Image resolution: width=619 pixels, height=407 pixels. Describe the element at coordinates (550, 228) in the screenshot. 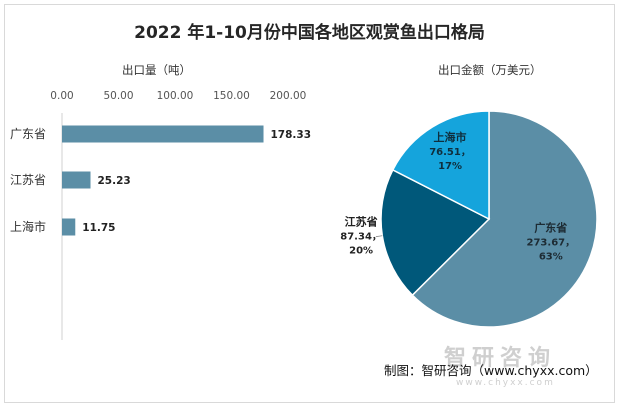

I see `pie-slice-name-label: 广东省` at that location.